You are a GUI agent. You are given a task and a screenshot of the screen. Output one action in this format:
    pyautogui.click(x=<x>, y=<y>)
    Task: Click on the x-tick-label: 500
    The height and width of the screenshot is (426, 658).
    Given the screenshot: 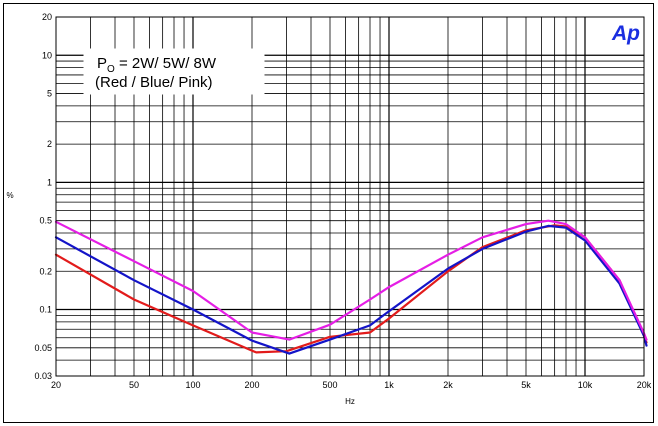 What is the action you would take?
    pyautogui.click(x=329, y=385)
    